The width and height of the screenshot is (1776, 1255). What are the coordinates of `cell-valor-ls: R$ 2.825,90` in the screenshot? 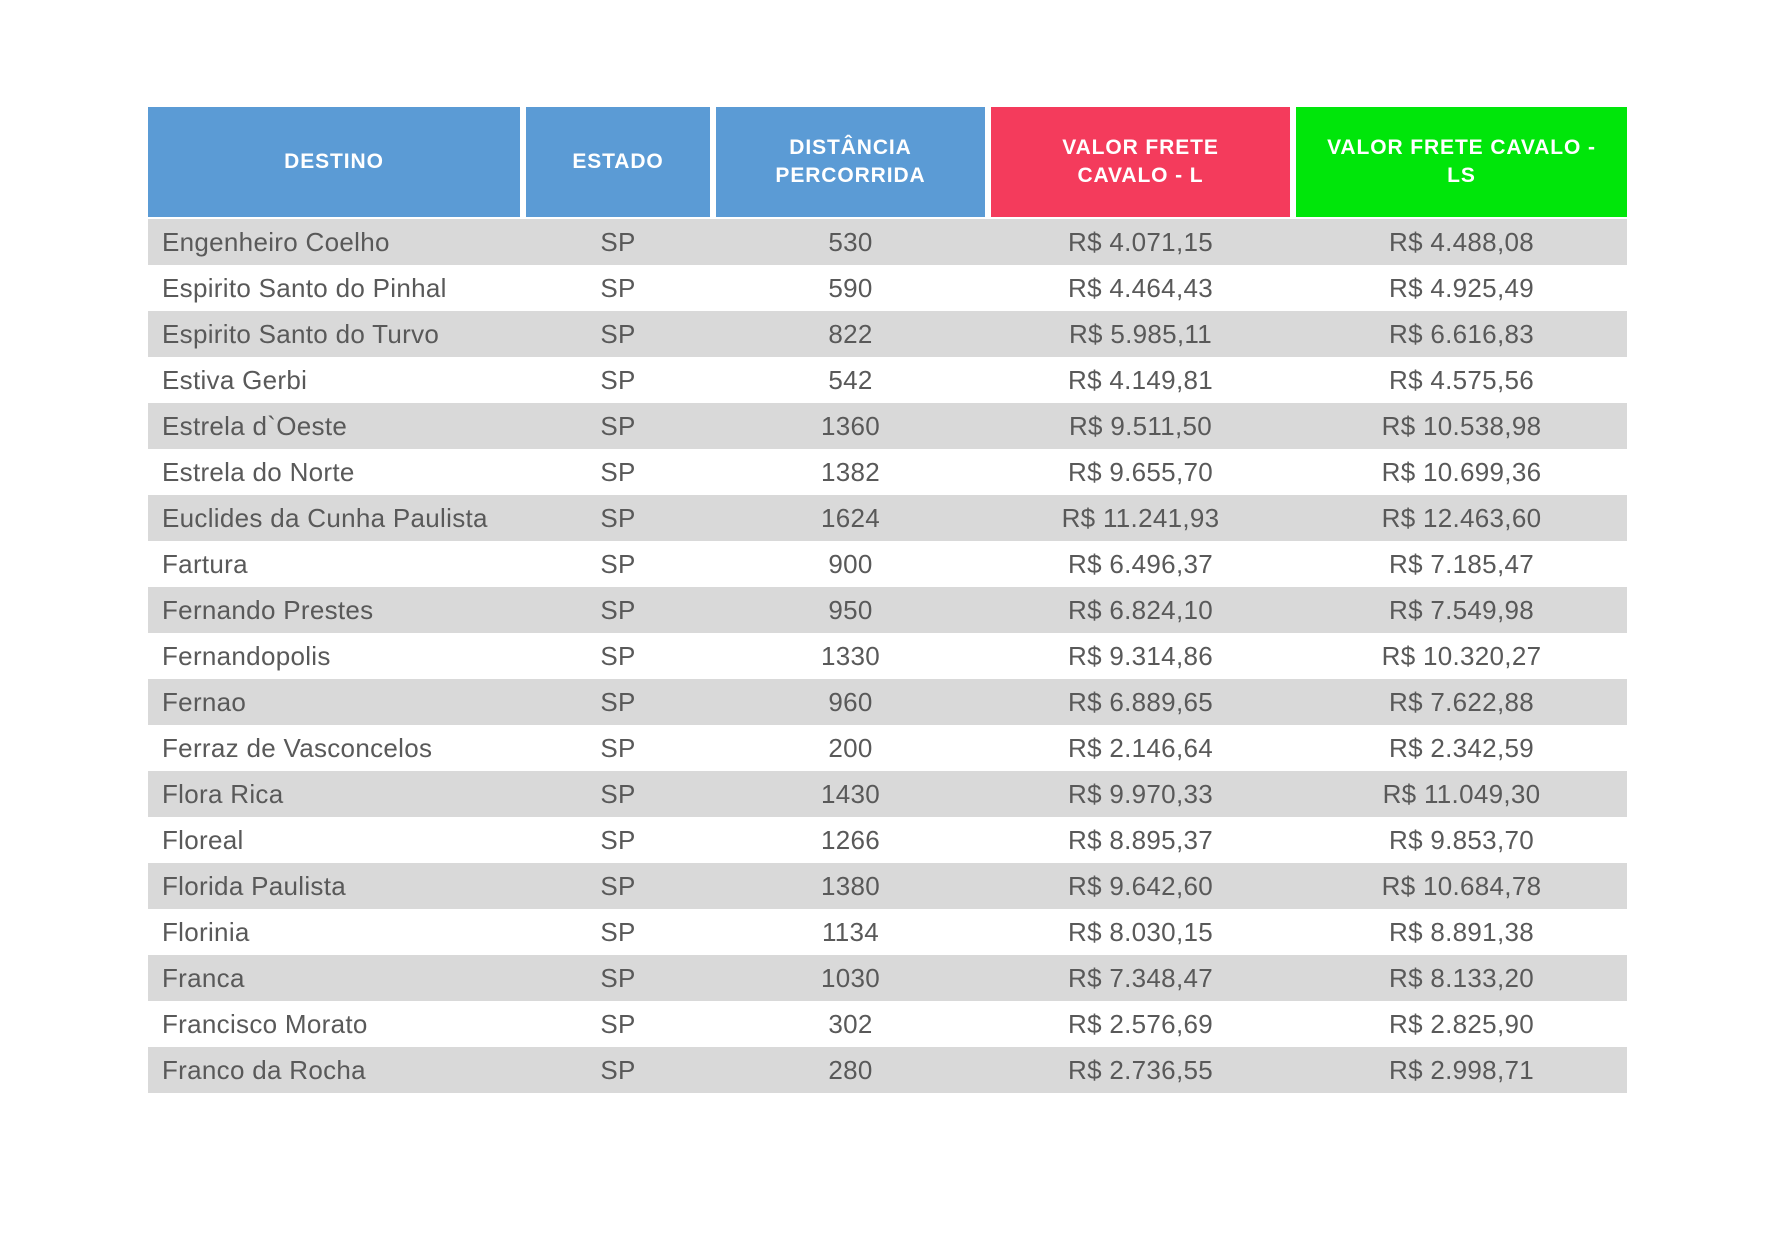 It's located at (1461, 1023).